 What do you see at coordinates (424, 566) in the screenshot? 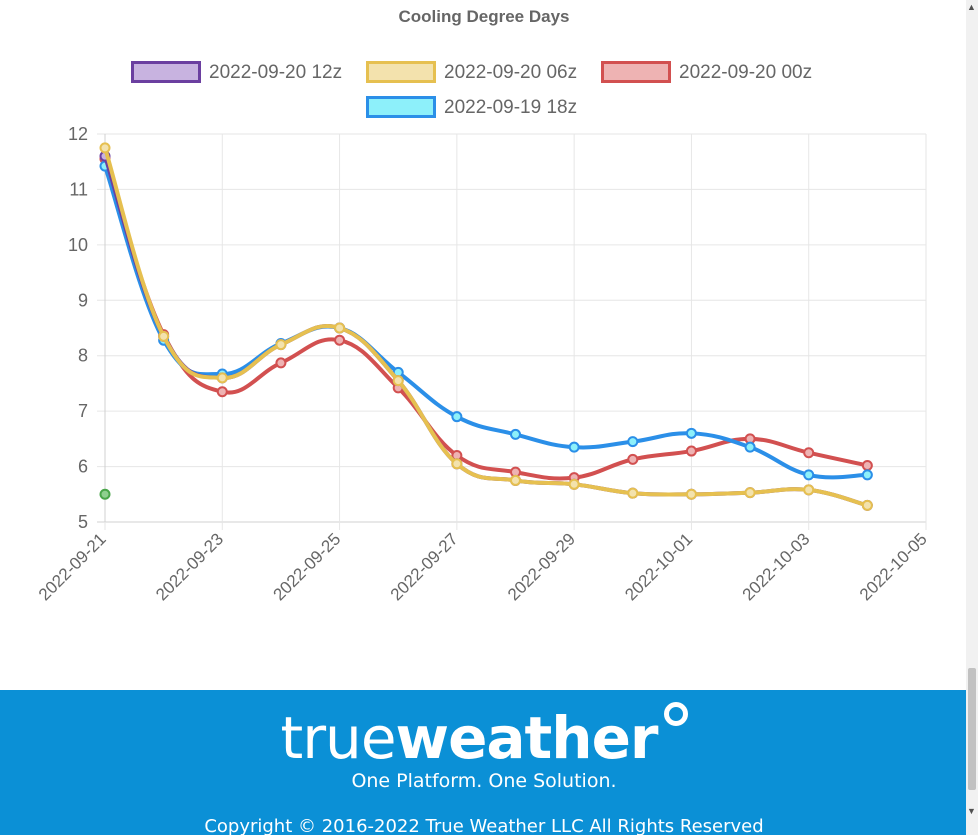
I see `x-tick-label: 2022-09-27` at bounding box center [424, 566].